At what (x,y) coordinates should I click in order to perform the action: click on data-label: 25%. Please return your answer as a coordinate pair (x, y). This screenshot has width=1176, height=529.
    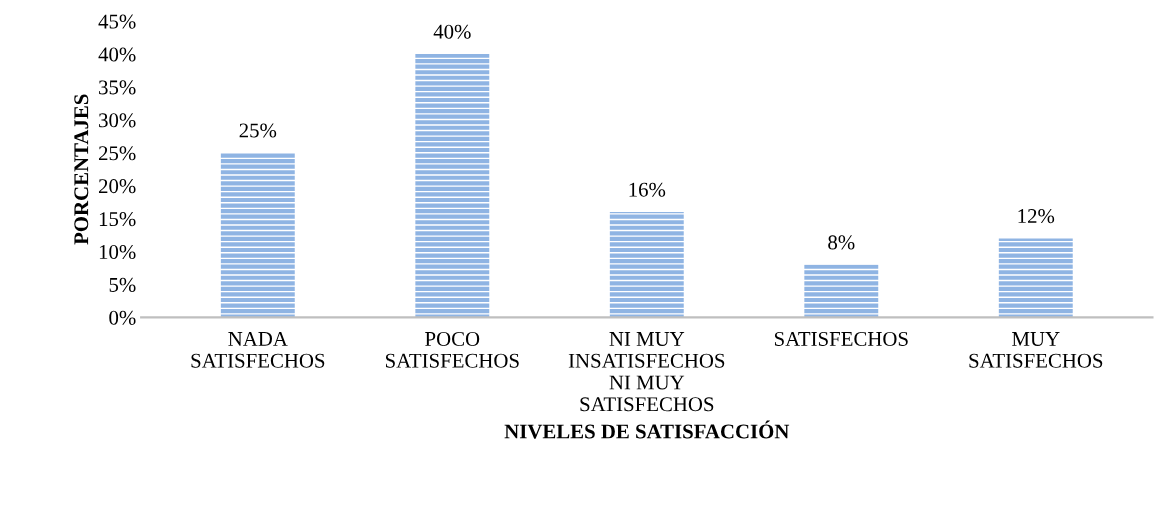
    Looking at the image, I should click on (258, 130).